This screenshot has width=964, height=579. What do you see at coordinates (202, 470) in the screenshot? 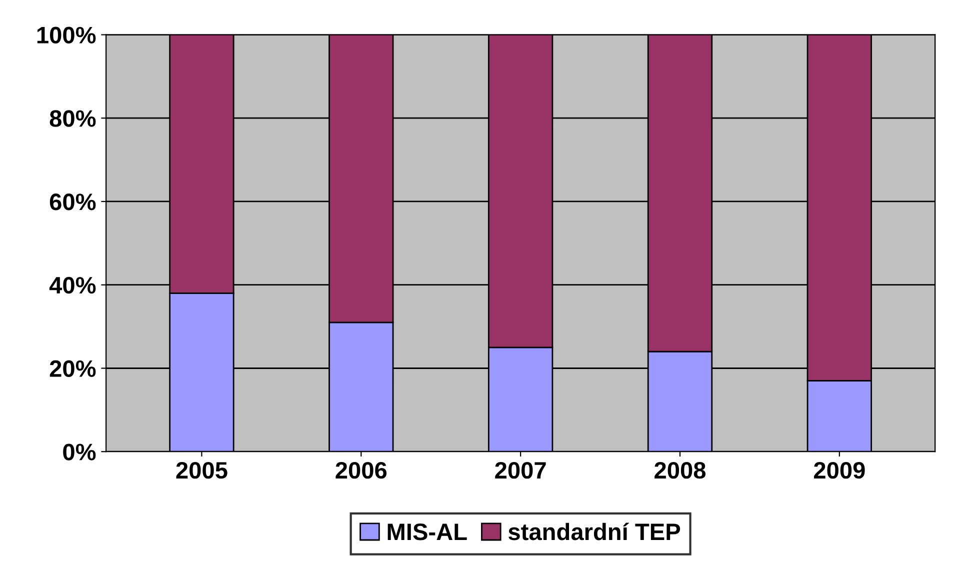
I see `x-tick-label: 2005` at bounding box center [202, 470].